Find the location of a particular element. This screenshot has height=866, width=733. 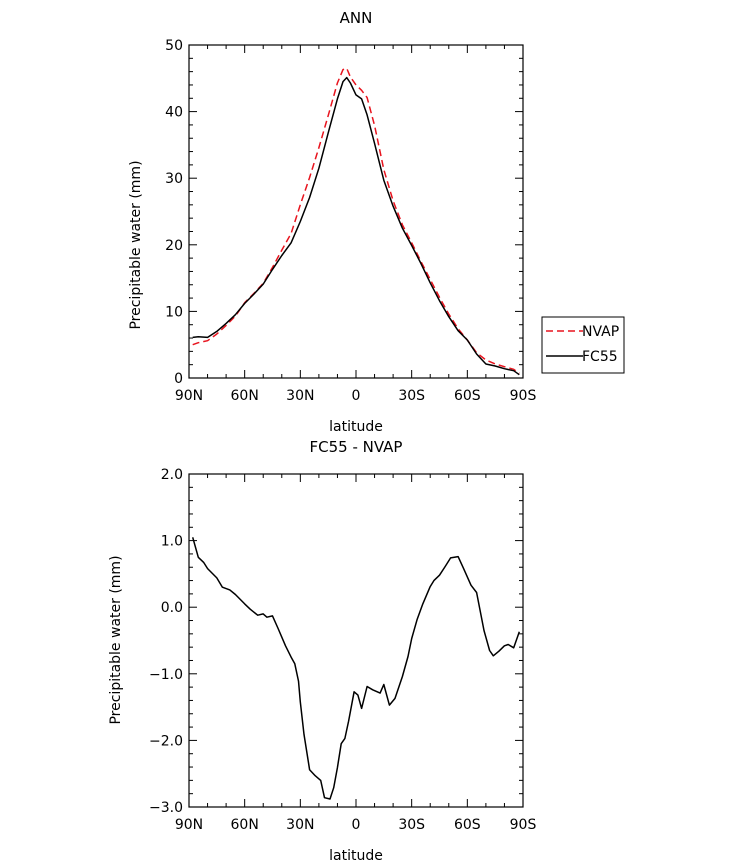

difference-y-tick-label: −1.0 is located at coordinates (166, 675).